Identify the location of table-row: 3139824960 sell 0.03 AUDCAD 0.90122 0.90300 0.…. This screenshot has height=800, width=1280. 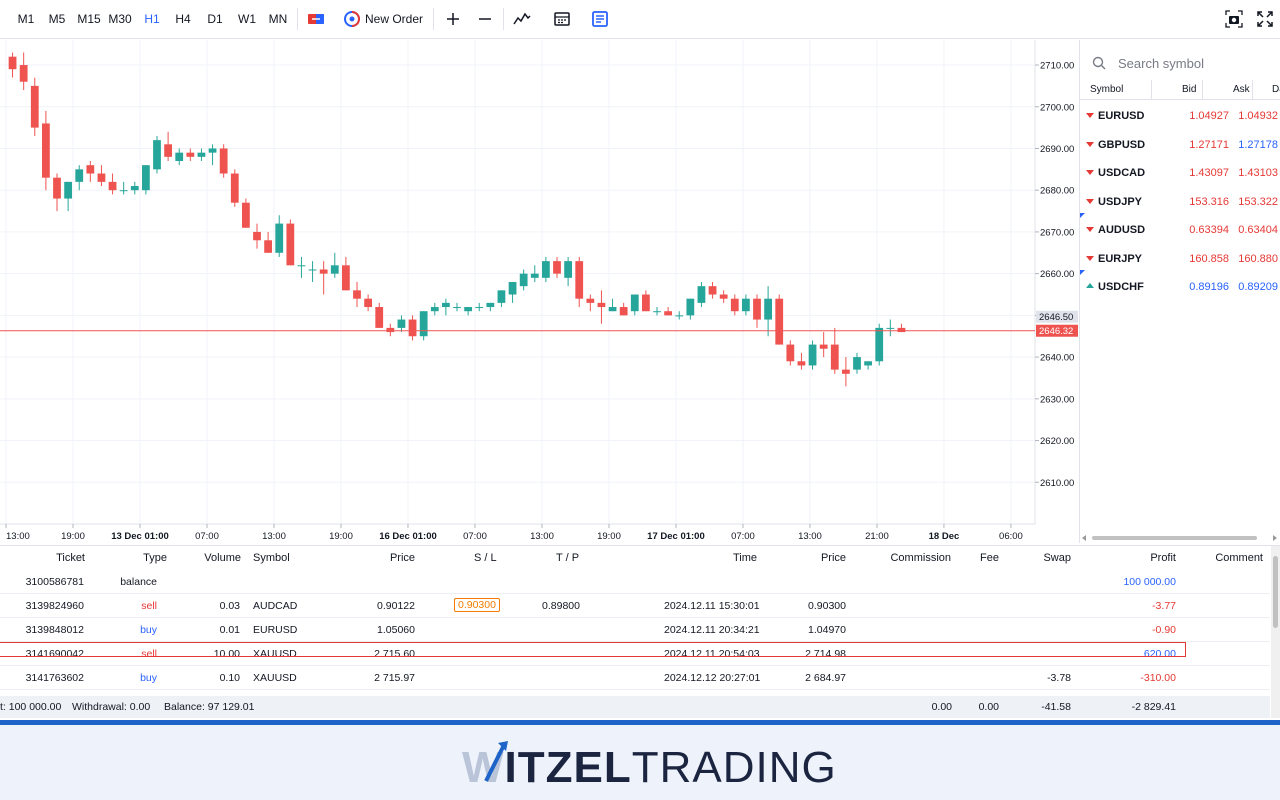
(635, 606).